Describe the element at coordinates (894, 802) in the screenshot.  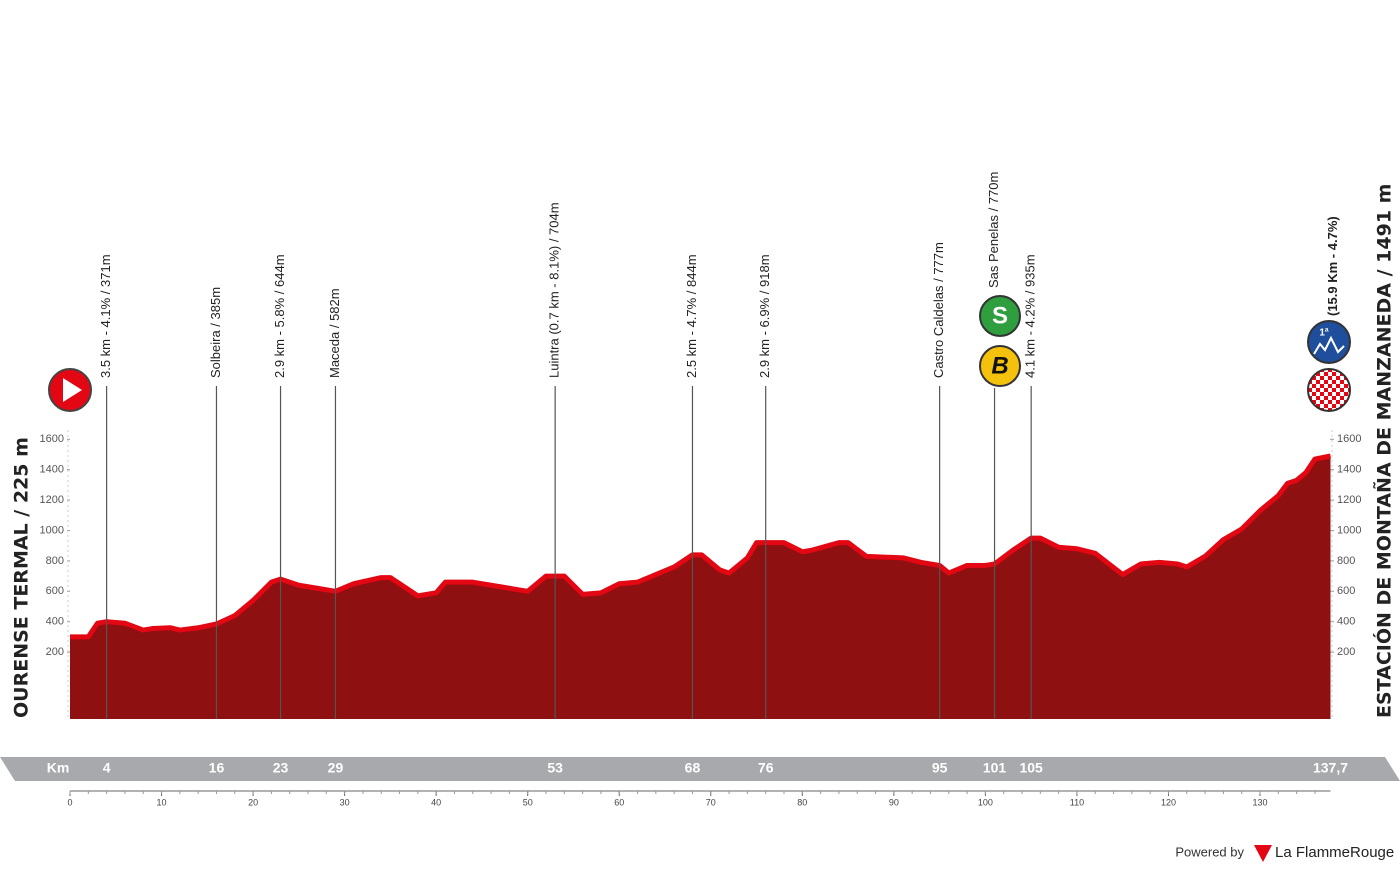
I see `x-tick-label: 90` at that location.